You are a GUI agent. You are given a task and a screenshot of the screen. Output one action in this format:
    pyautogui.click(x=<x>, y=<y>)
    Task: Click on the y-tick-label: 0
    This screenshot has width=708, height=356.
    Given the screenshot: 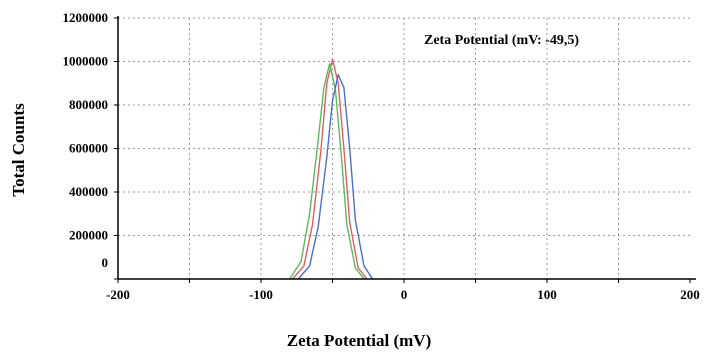 What is the action you would take?
    pyautogui.click(x=105, y=262)
    